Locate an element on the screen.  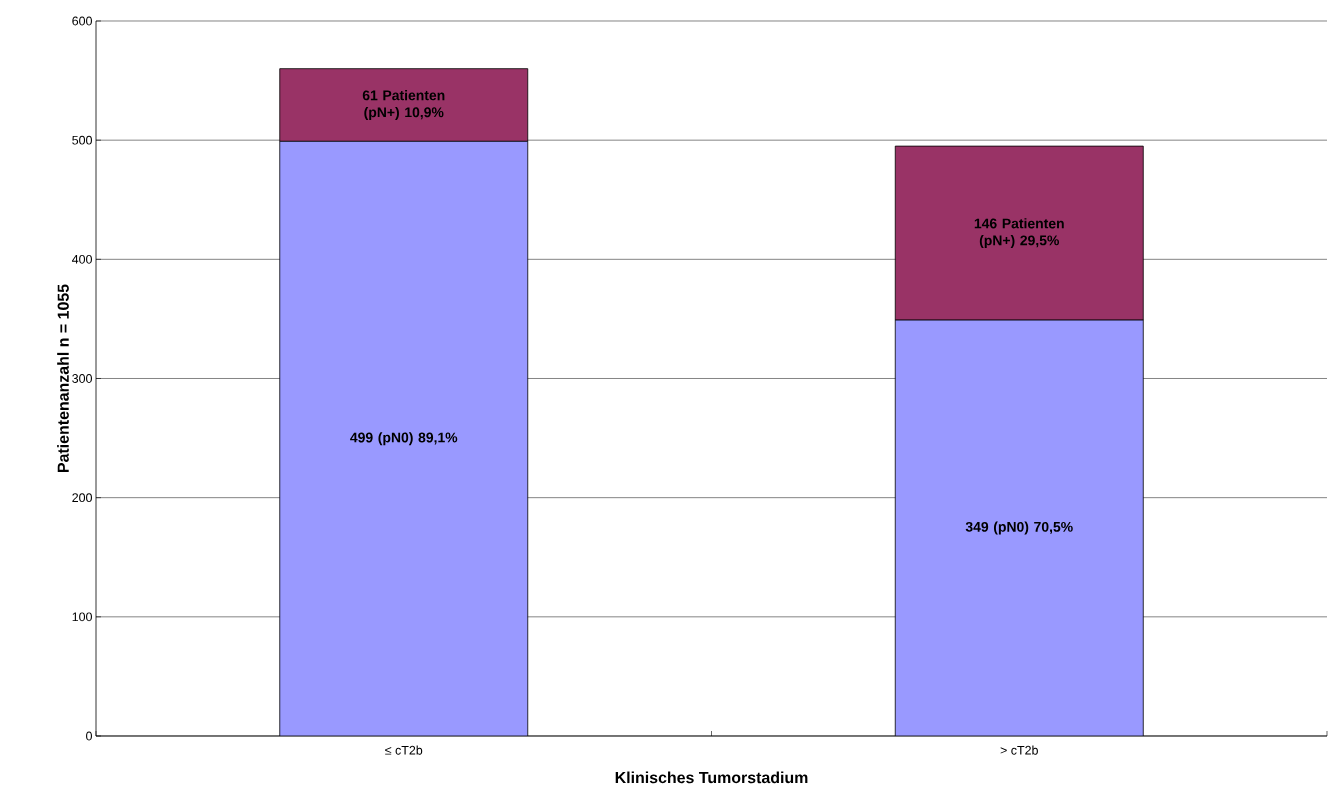
x-tick-label: ≤ cT2b is located at coordinates (404, 750).